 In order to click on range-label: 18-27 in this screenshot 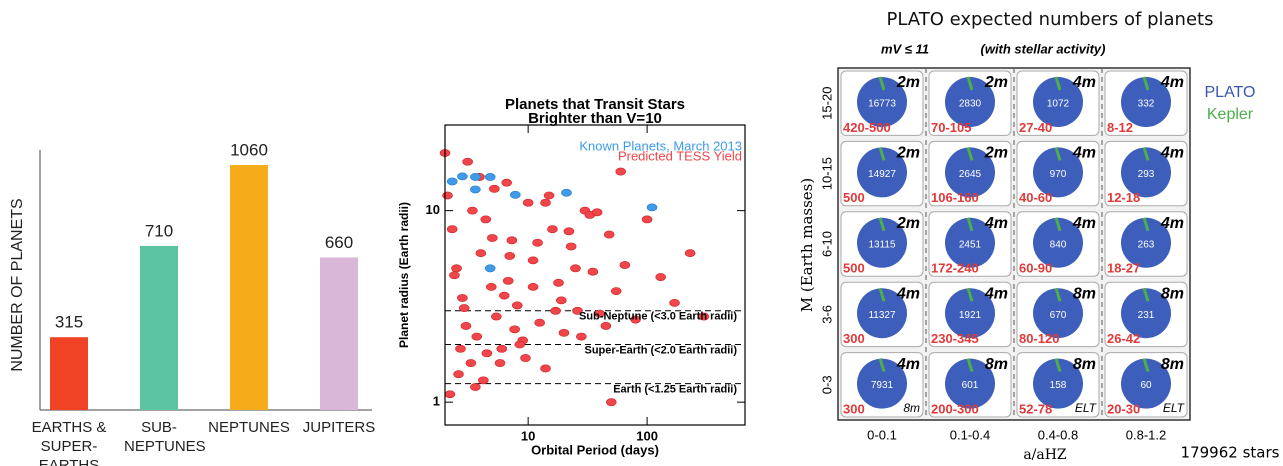, I will do `click(1123, 268)`.